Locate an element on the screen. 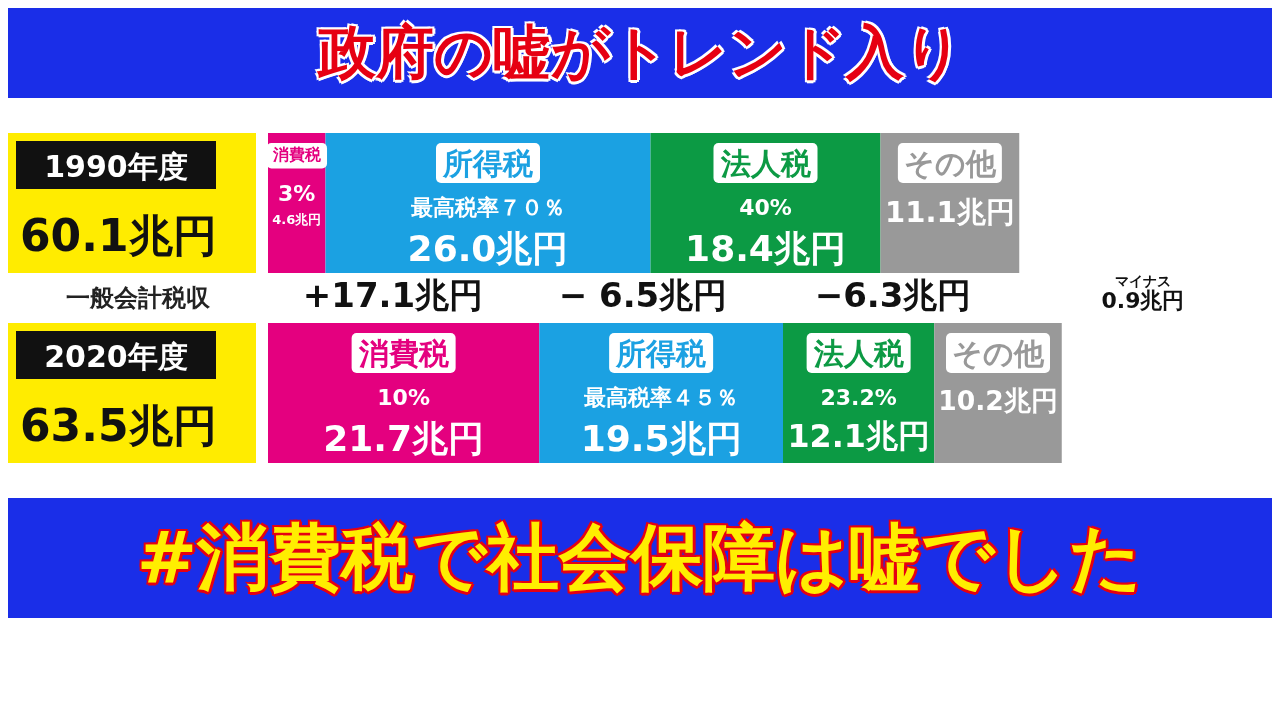 The height and width of the screenshot is (720, 1280). data-label: 11.1兆円 is located at coordinates (950, 212).